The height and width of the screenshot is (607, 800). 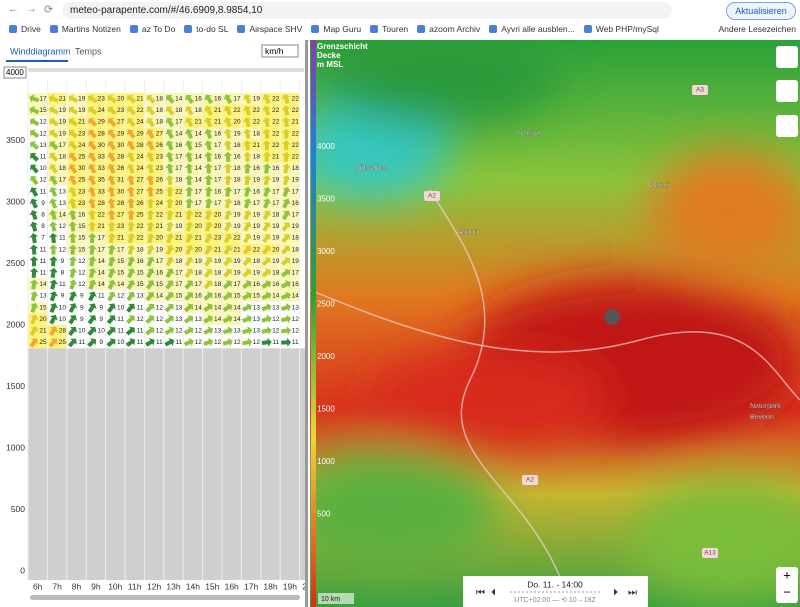 What do you see at coordinates (63, 273) in the screenshot?
I see `wind-speed: 8` at bounding box center [63, 273].